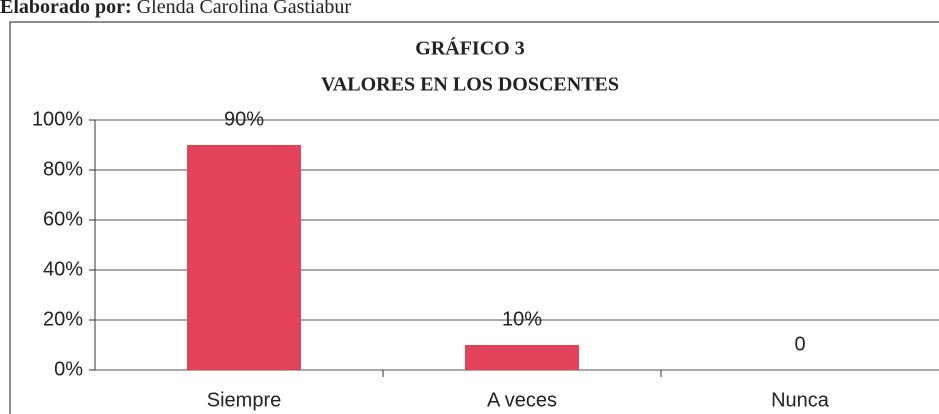 The image size is (939, 414). What do you see at coordinates (799, 344) in the screenshot?
I see `data-label: 0` at bounding box center [799, 344].